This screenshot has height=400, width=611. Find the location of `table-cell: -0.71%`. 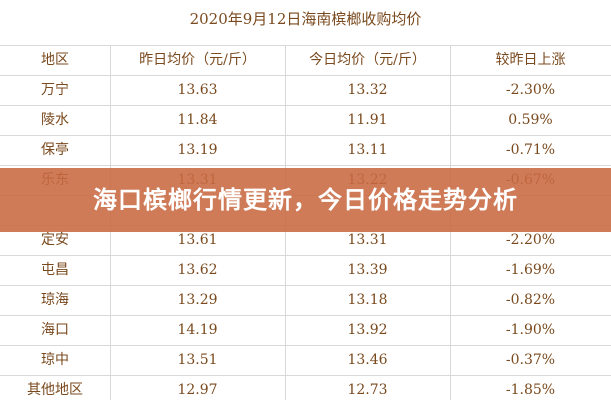

table-cell: -0.71% is located at coordinates (530, 150).